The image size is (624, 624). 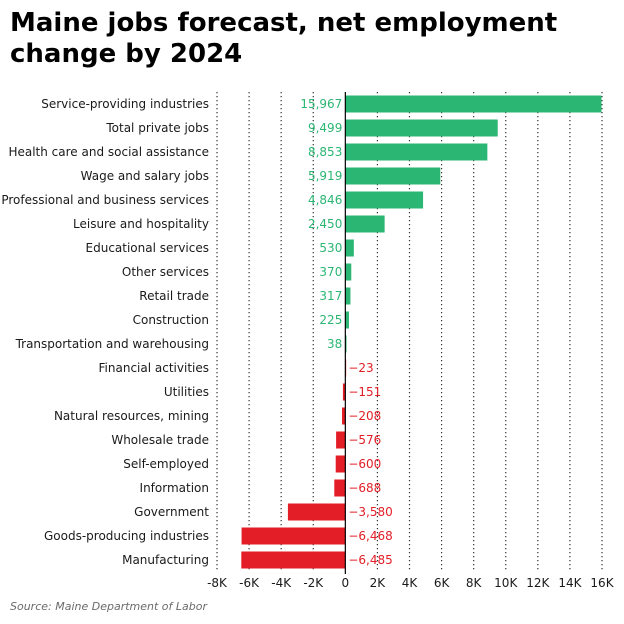 I want to click on x-tick-label: -6K, so click(x=249, y=583).